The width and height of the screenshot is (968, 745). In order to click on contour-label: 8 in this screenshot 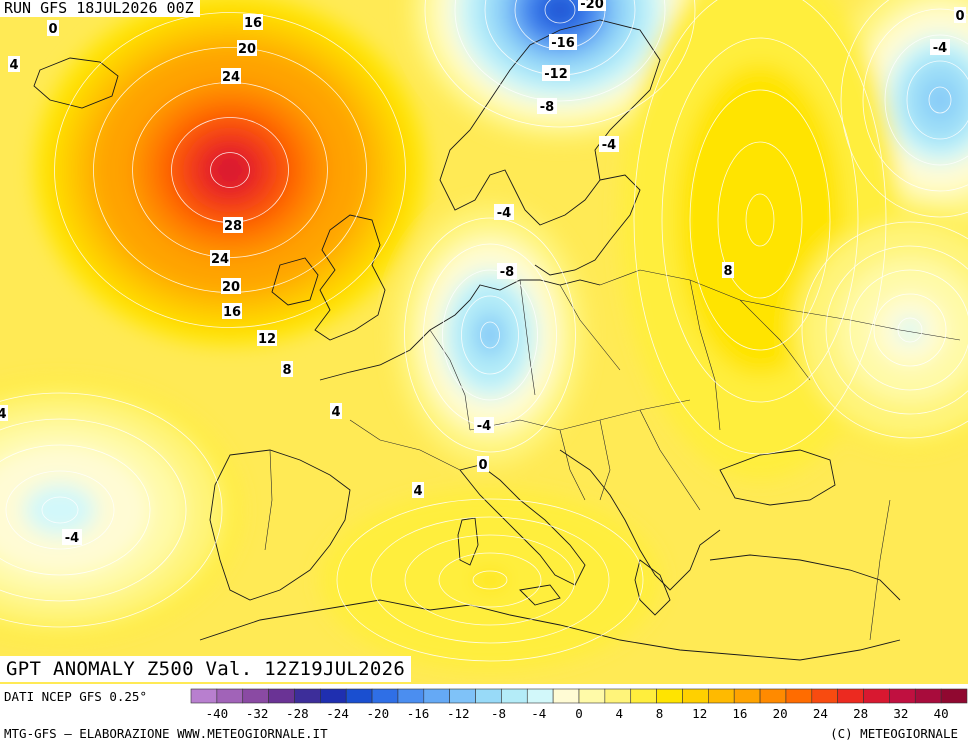, I will do `click(727, 271)`.